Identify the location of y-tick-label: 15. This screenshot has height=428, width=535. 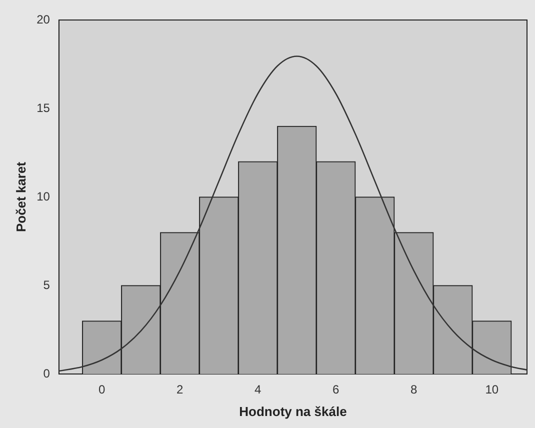
(43, 107).